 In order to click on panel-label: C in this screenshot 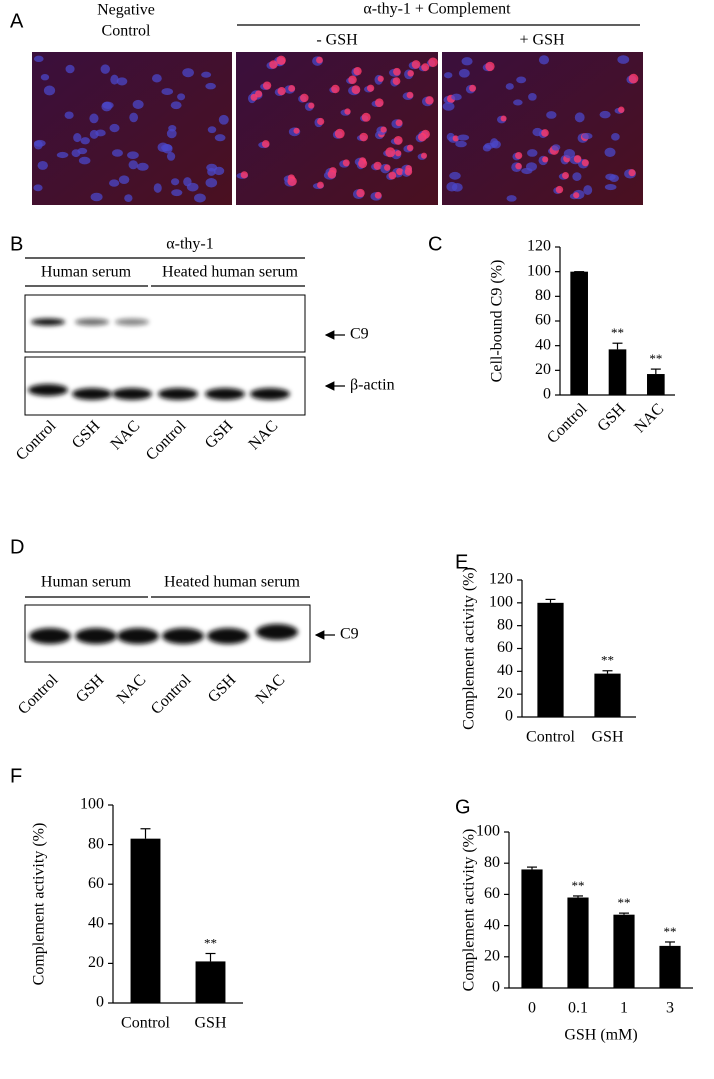, I will do `click(435, 244)`.